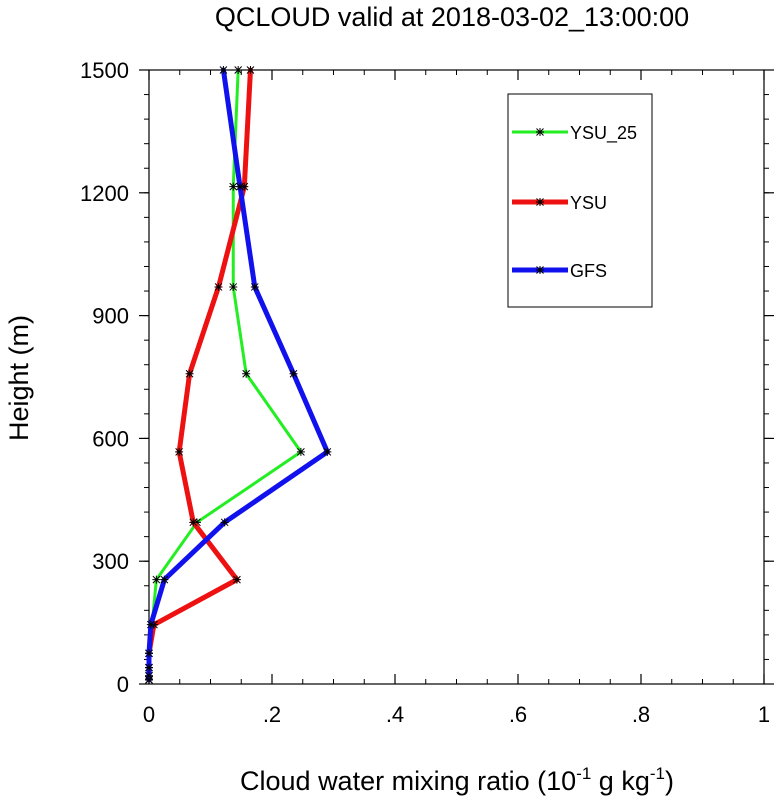 The width and height of the screenshot is (781, 801). I want to click on x-tick-label: .2, so click(272, 714).